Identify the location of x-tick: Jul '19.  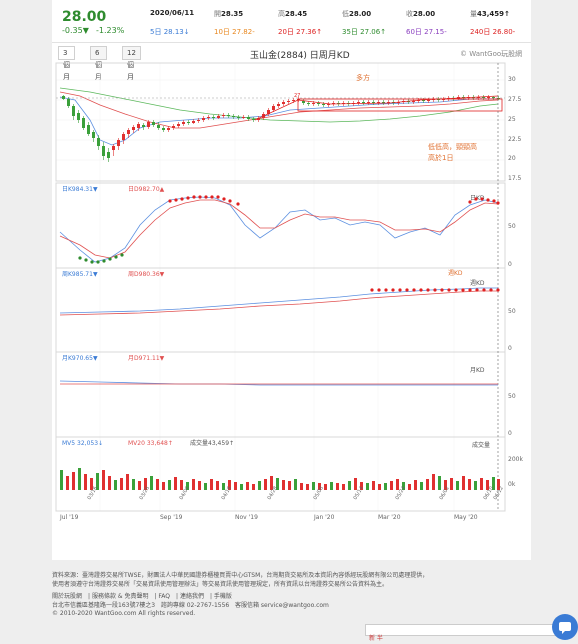
(69, 517).